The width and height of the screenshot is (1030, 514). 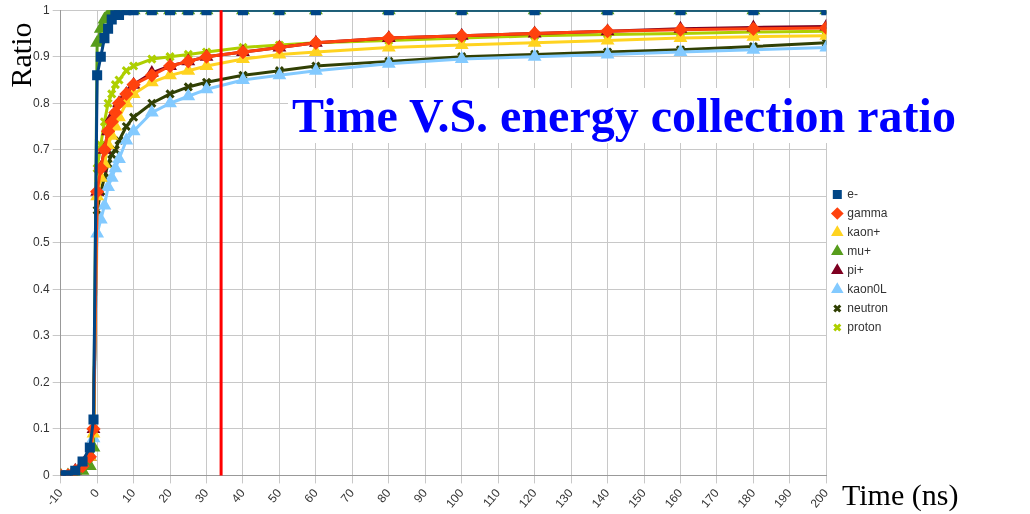 What do you see at coordinates (710, 498) in the screenshot?
I see `x-tick-label: 170` at bounding box center [710, 498].